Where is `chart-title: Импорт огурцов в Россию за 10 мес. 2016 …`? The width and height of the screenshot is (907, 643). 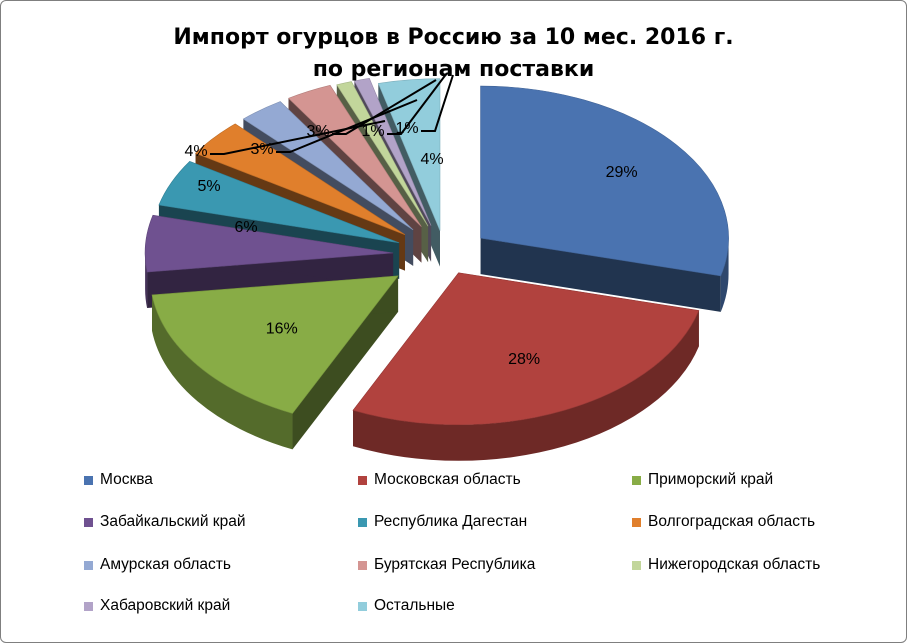 chart-title: Импорт огурцов в Россию за 10 мес. 2016 … is located at coordinates (453, 54).